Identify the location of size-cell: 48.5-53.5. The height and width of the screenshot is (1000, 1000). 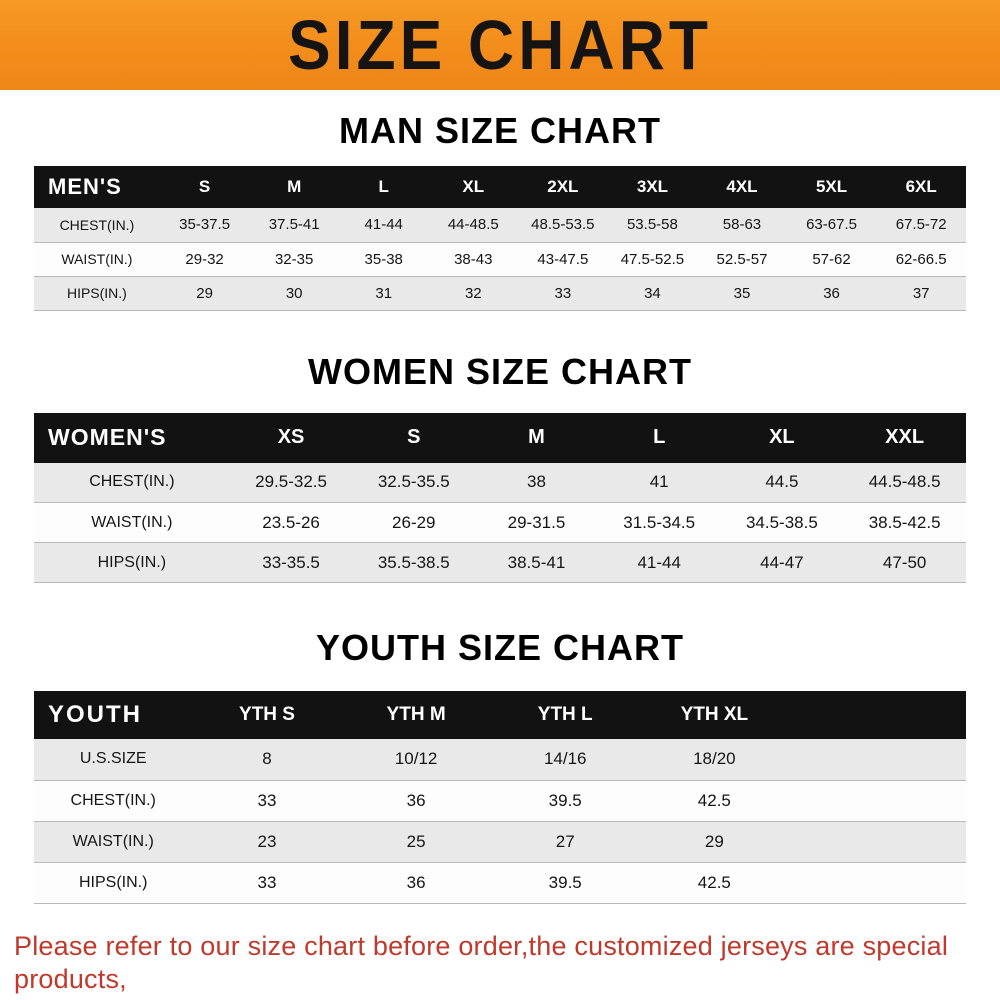
(563, 225).